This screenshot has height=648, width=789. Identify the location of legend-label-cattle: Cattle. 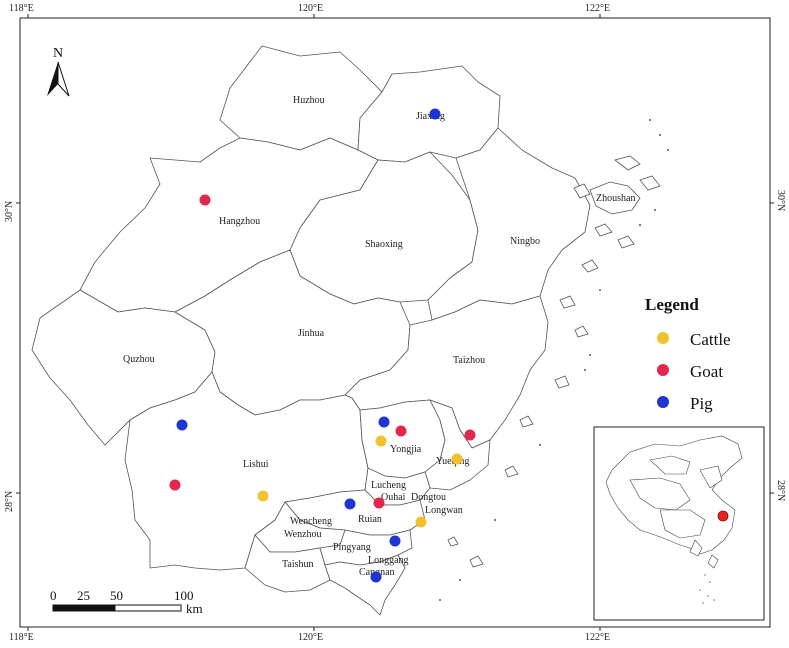
(710, 339).